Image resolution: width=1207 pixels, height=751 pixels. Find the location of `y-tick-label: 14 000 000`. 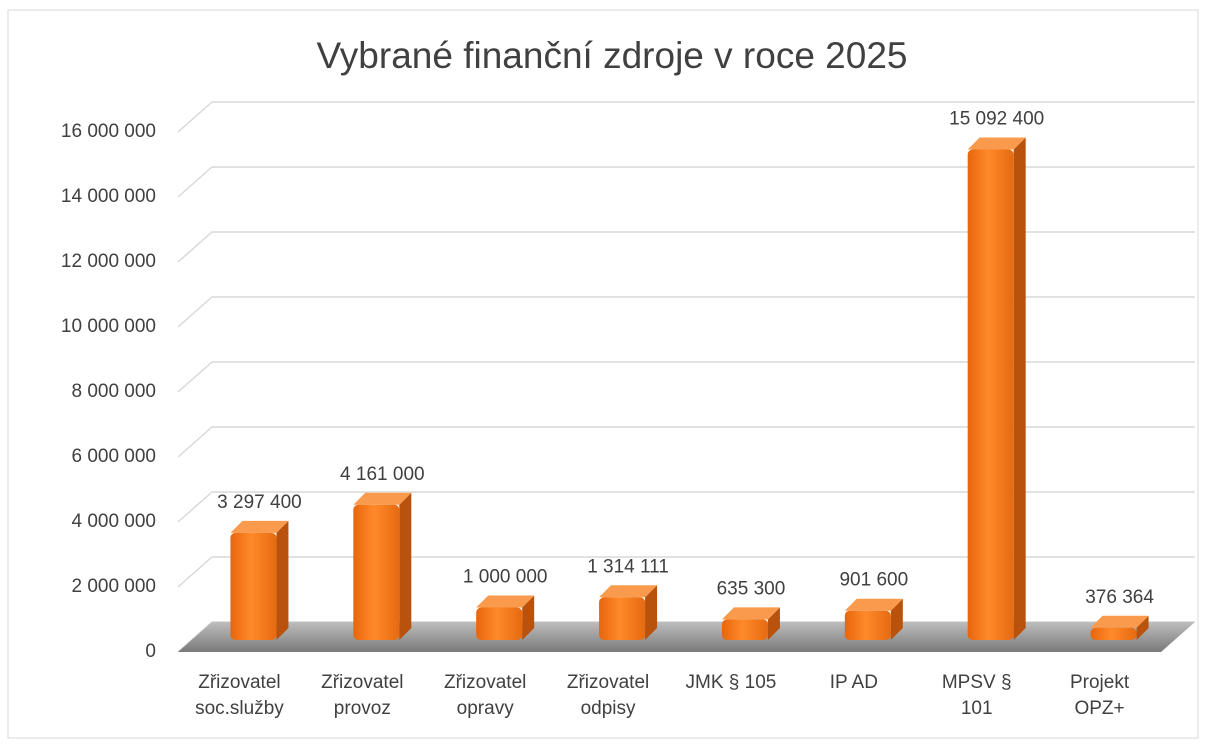

y-tick-label: 14 000 000 is located at coordinates (108, 196).